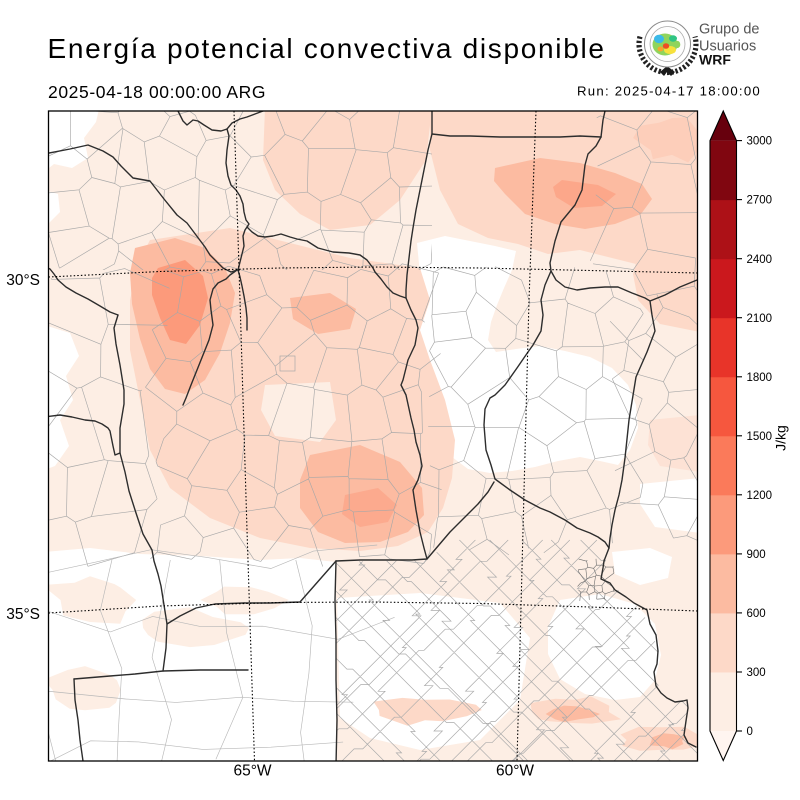  I want to click on svg-text: 2700, so click(760, 201).